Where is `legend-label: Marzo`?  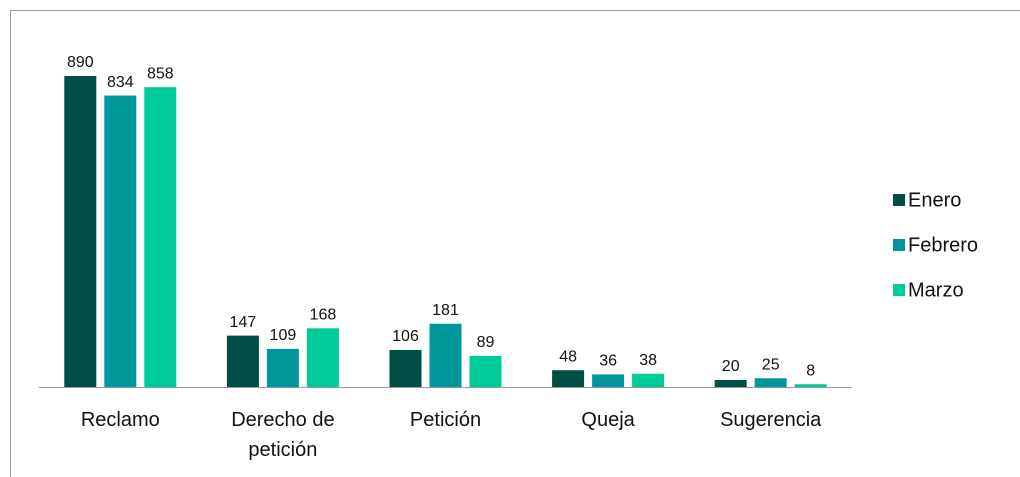 legend-label: Marzo is located at coordinates (936, 290).